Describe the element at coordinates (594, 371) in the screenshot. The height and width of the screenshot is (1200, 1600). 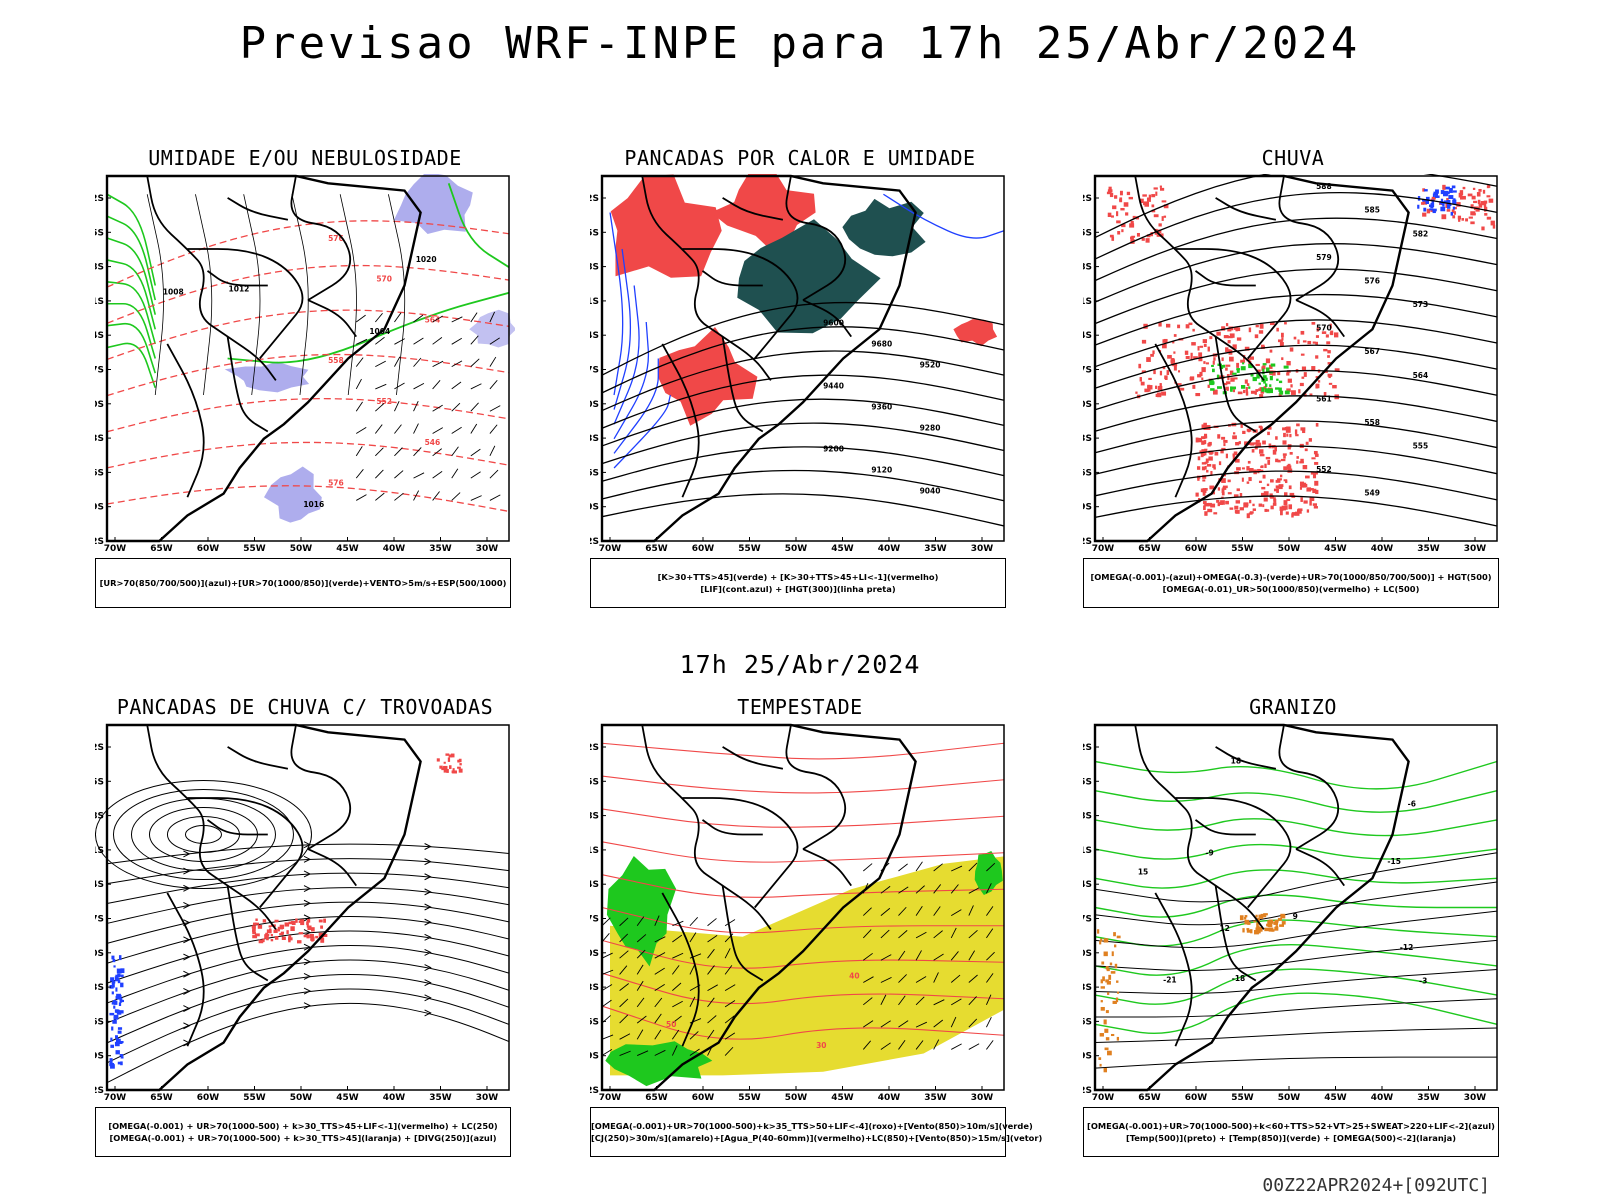
I see `lat-tick-label: 27S` at that location.